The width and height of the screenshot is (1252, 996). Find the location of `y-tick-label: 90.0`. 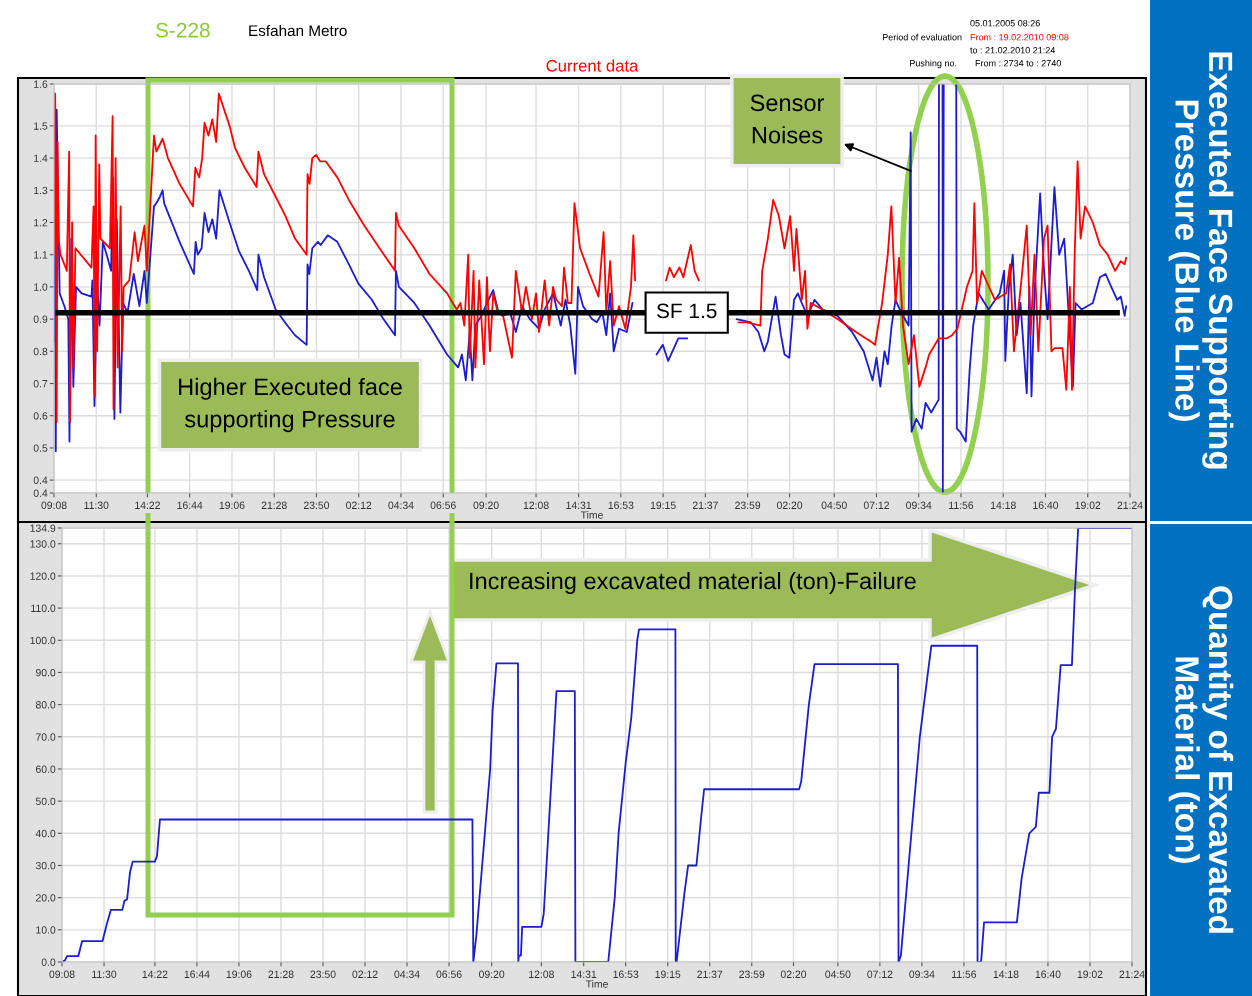

y-tick-label: 90.0 is located at coordinates (45, 672).